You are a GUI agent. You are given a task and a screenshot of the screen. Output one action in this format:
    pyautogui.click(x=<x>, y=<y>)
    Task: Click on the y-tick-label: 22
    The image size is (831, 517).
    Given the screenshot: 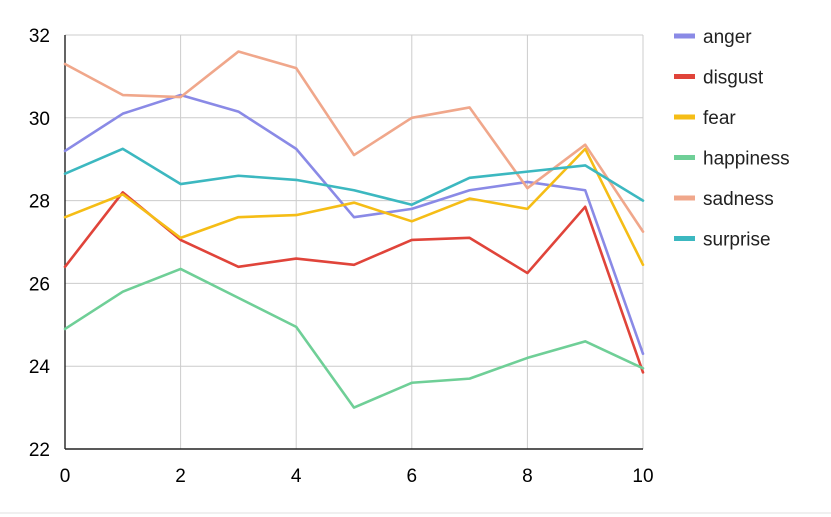 What is the action you would take?
    pyautogui.click(x=39, y=450)
    